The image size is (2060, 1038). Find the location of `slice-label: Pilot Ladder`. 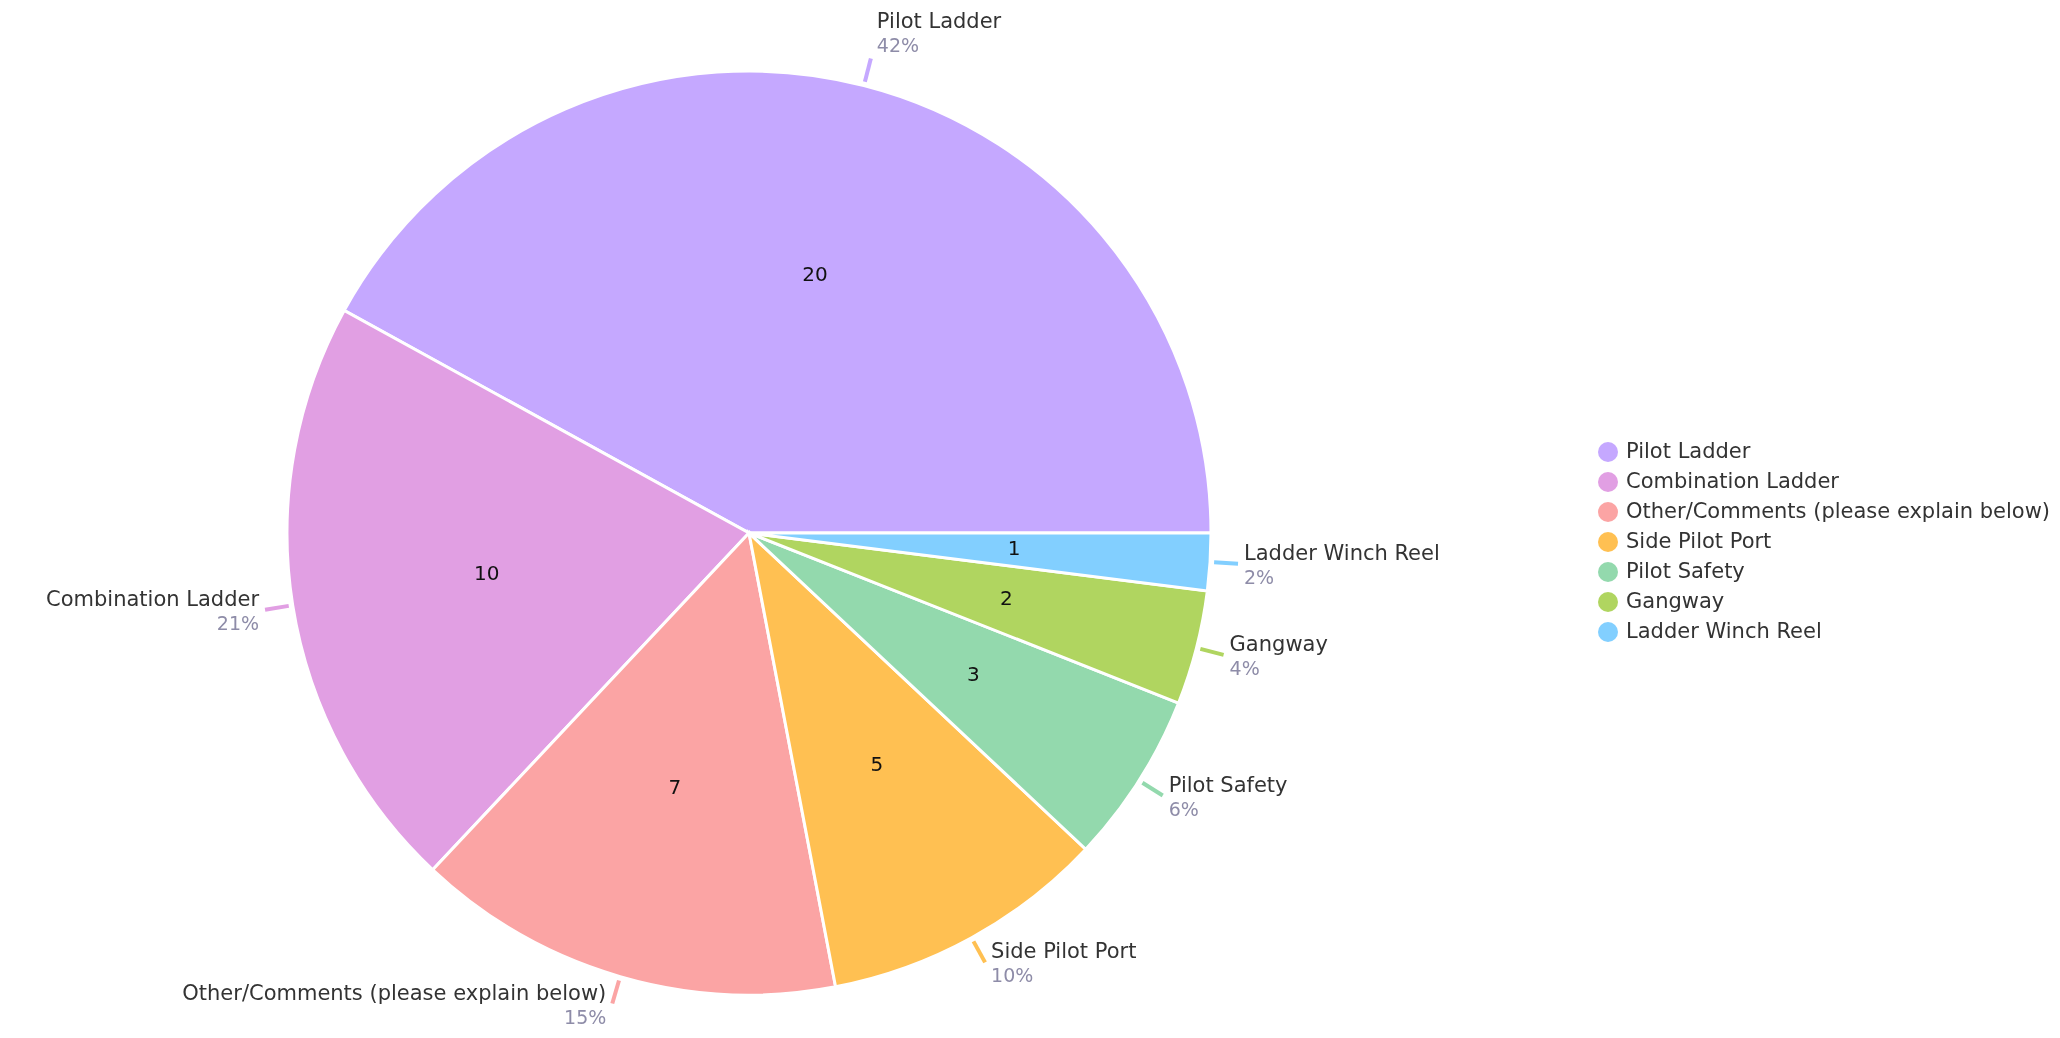

slice-label: Pilot Ladder is located at coordinates (939, 21).